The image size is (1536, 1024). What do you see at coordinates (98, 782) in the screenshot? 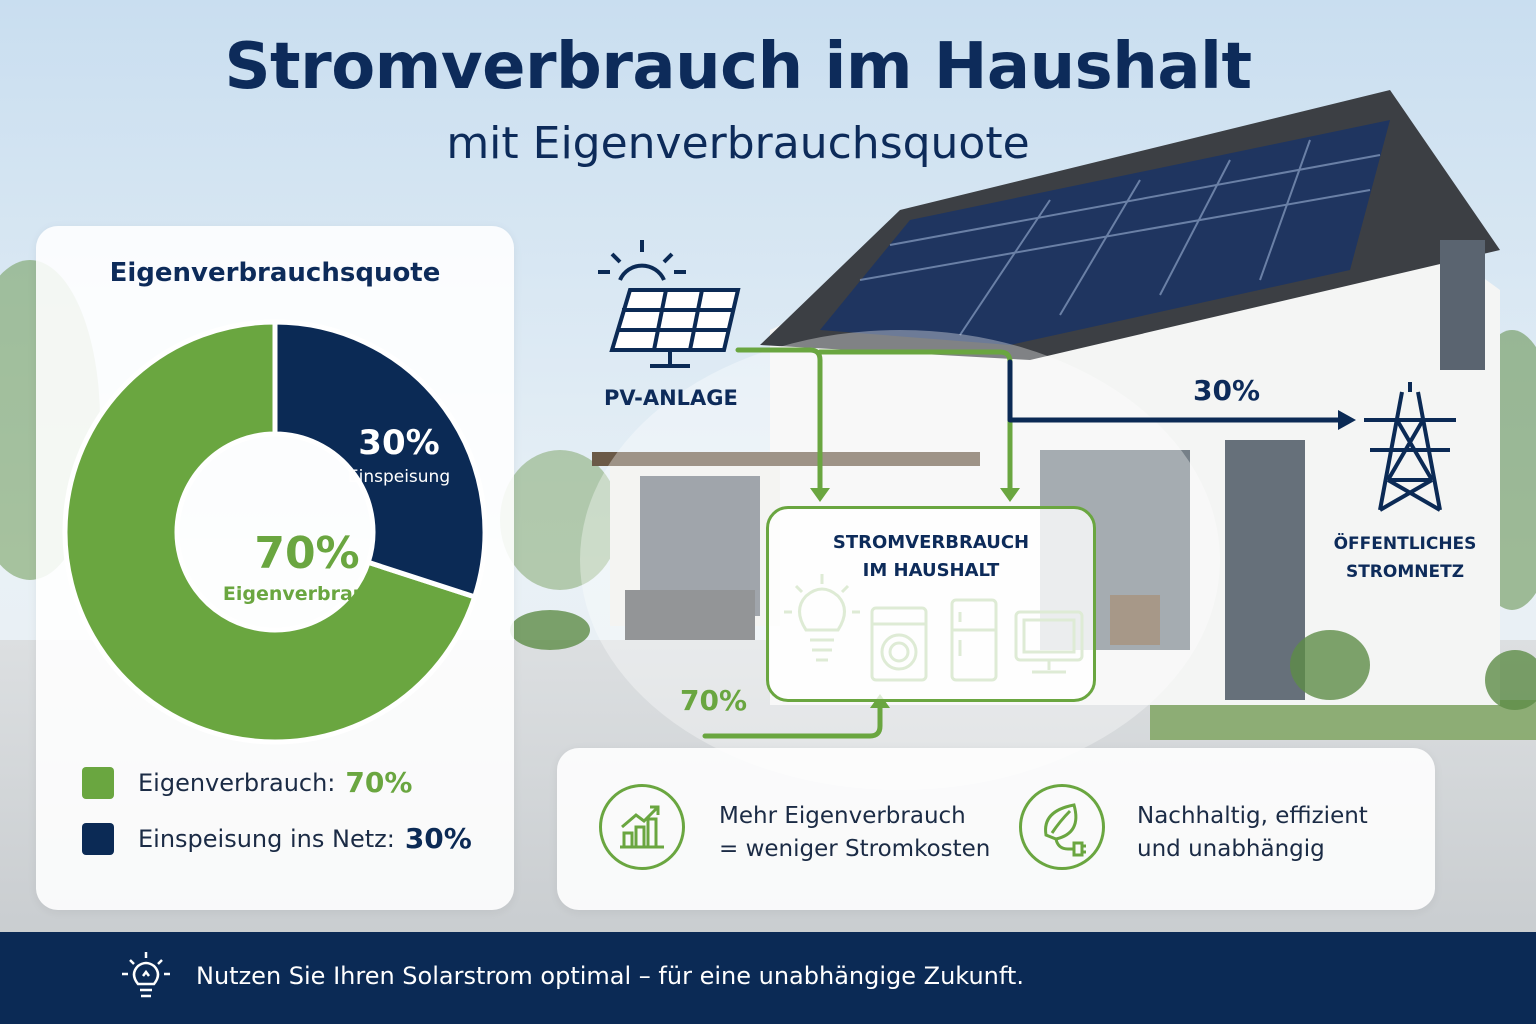
I see `legend-swatch-green` at bounding box center [98, 782].